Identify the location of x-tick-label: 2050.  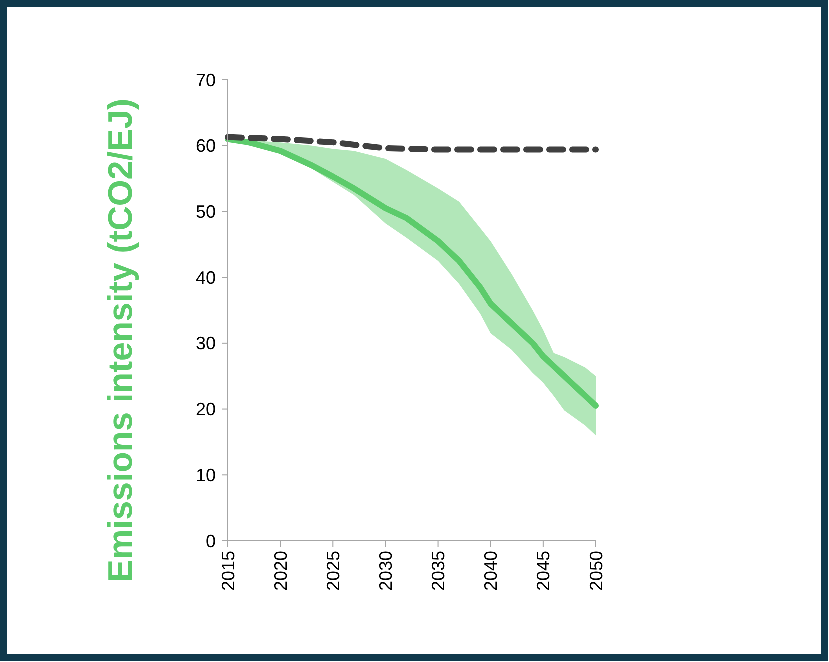
(596, 571).